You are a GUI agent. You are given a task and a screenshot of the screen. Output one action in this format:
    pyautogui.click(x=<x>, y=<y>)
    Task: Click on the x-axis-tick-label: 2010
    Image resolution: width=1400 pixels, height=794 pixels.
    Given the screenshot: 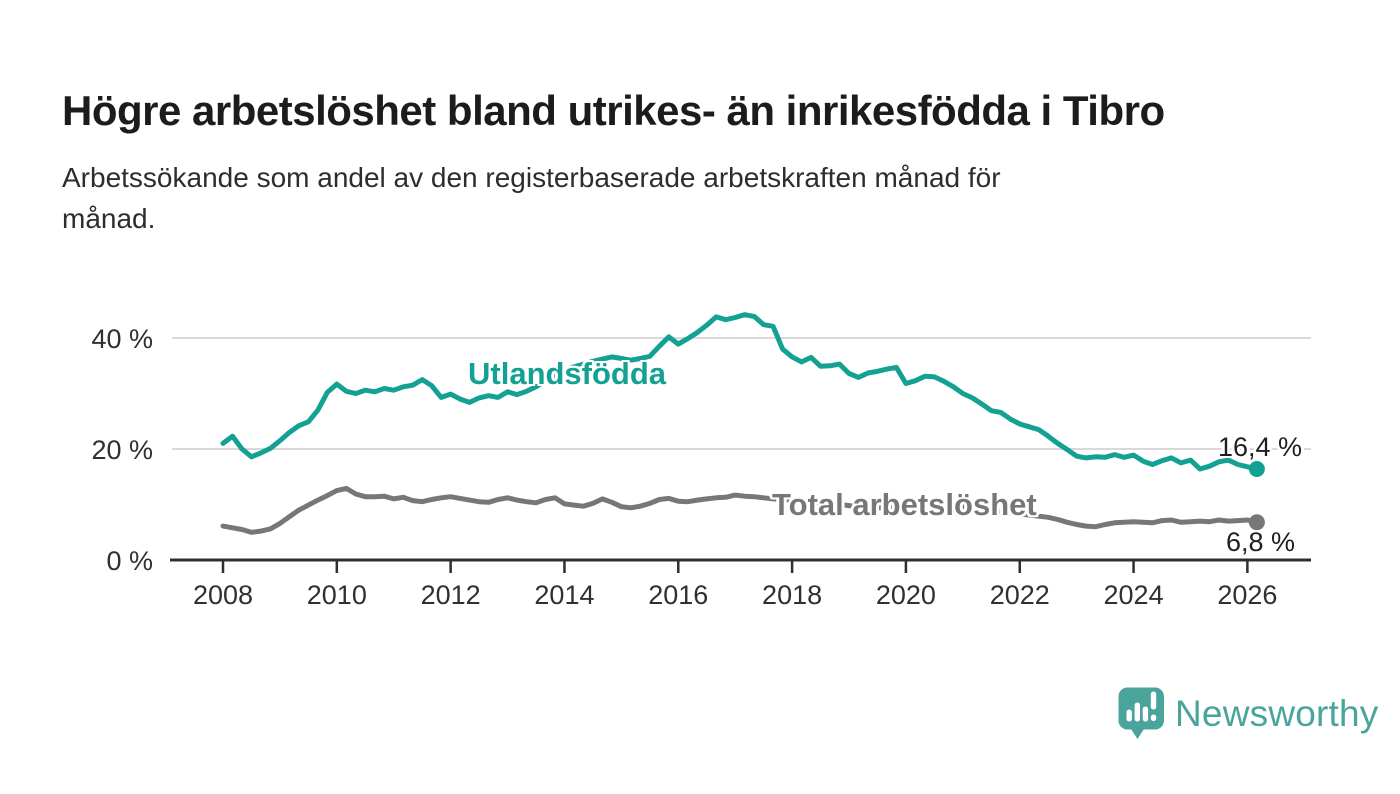 What is the action you would take?
    pyautogui.click(x=337, y=595)
    